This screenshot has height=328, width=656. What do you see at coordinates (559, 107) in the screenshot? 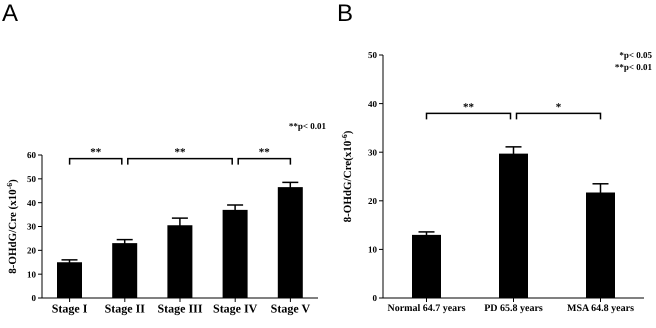
I see `annotation: *` at bounding box center [559, 107].